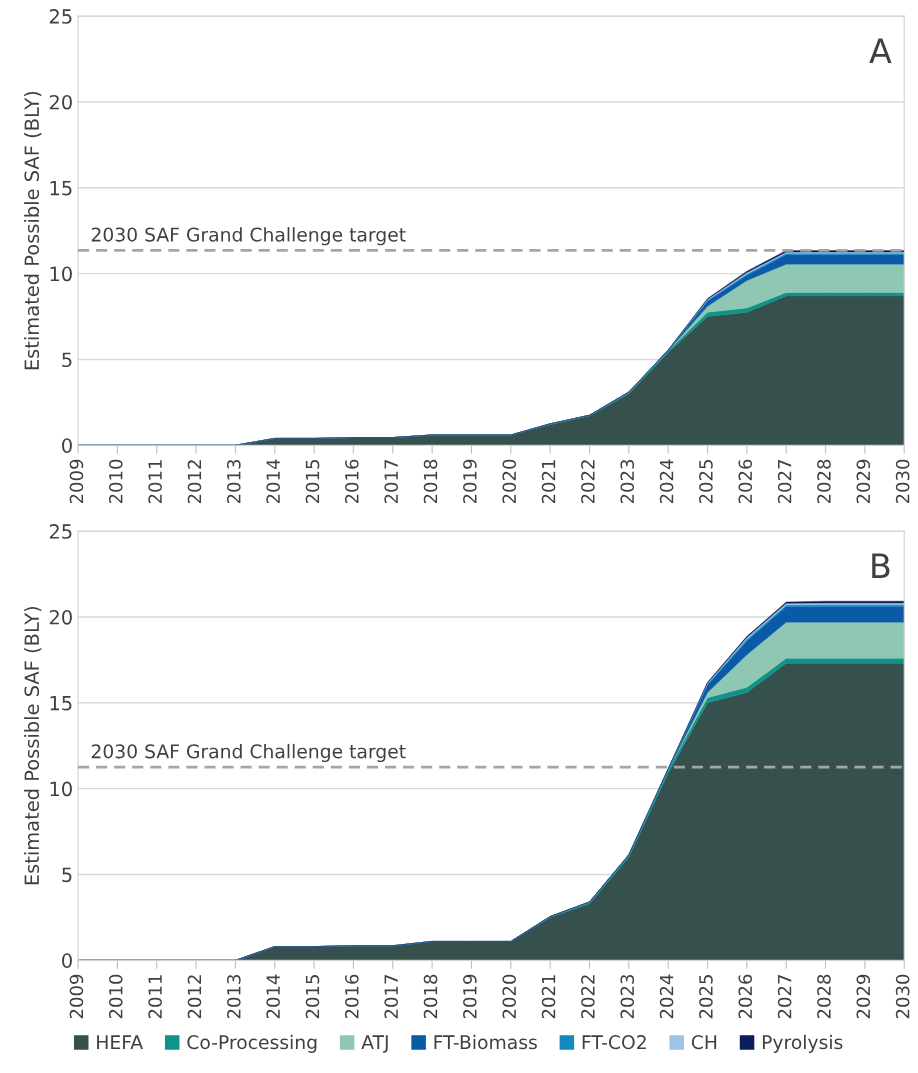 This screenshot has height=1073, width=918. I want to click on legend-label: HEFA, so click(120, 1042).